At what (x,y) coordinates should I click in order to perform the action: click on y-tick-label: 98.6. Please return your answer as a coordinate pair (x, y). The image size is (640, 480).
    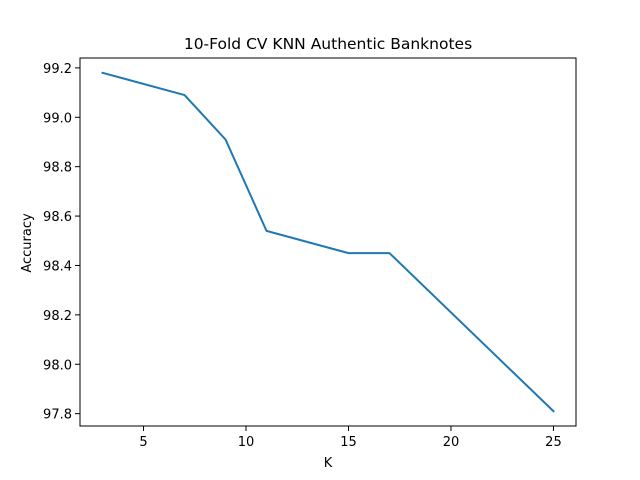
    Looking at the image, I should click on (57, 217).